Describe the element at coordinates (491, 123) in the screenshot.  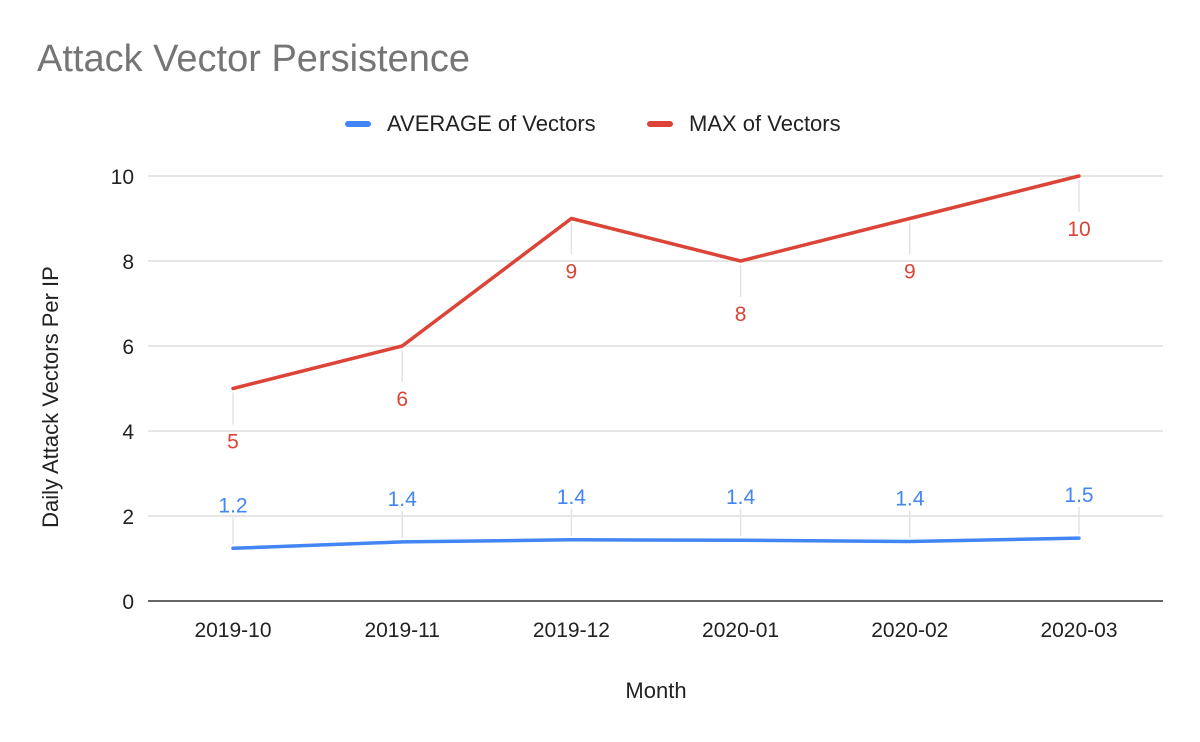
I see `legend-label-average: AVERAGE of Vectors` at that location.